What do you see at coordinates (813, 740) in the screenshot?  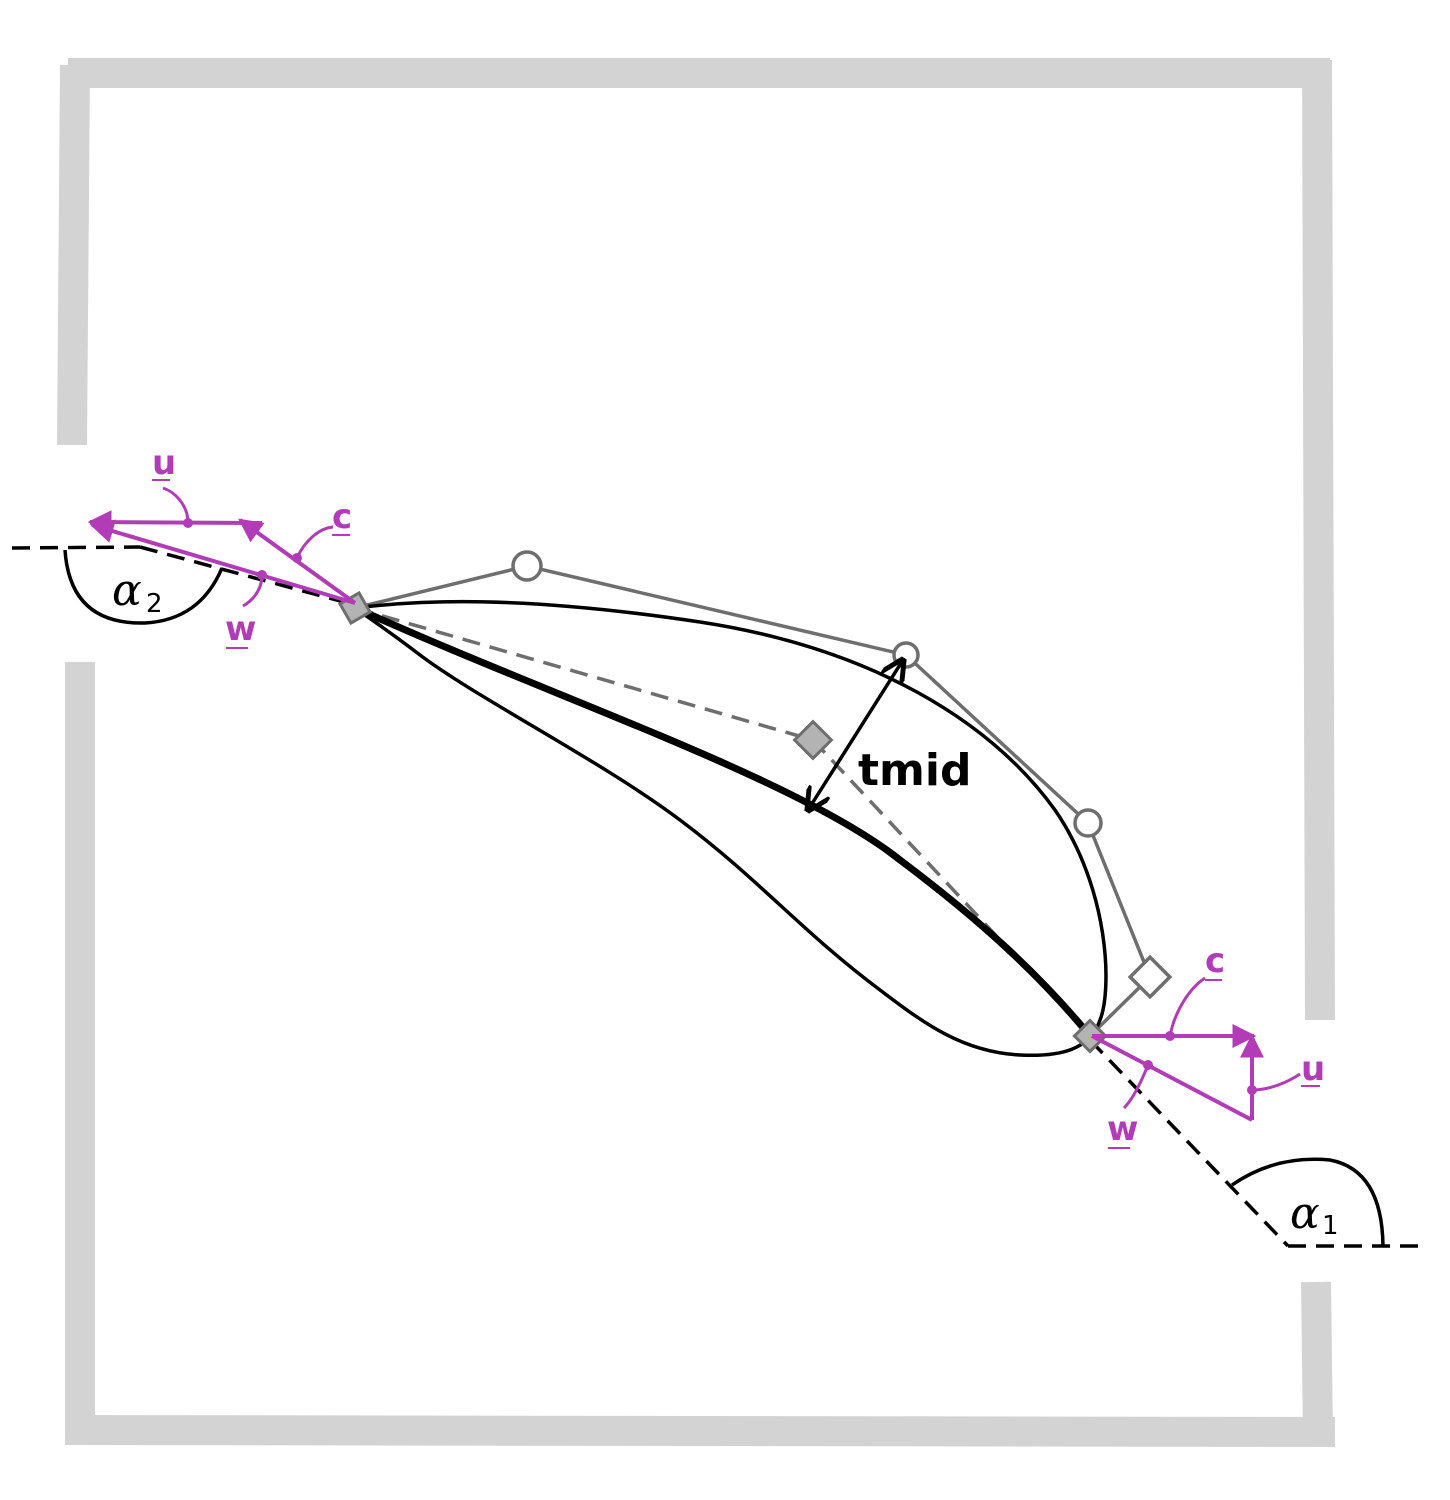 I see `camber-mid-control-square` at bounding box center [813, 740].